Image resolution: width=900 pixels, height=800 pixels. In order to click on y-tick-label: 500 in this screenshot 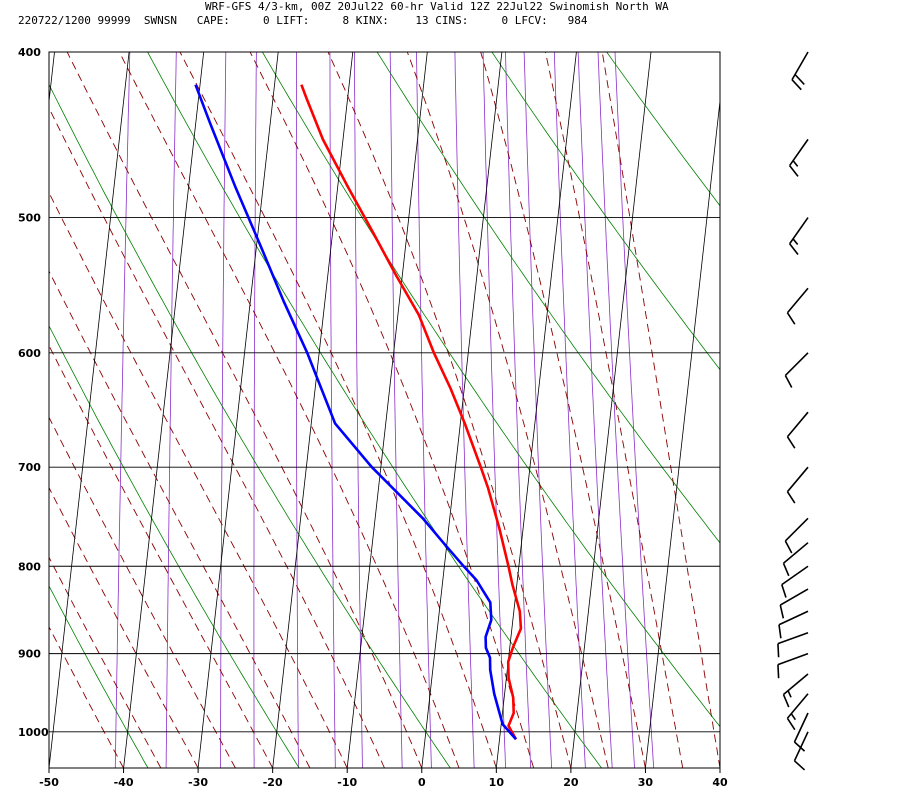, I will do `click(29, 218)`.